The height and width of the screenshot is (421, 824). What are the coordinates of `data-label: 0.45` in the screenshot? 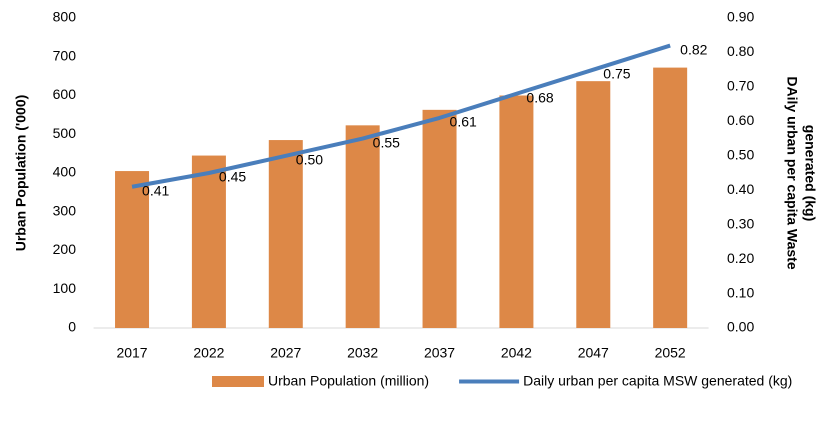 It's located at (232, 177).